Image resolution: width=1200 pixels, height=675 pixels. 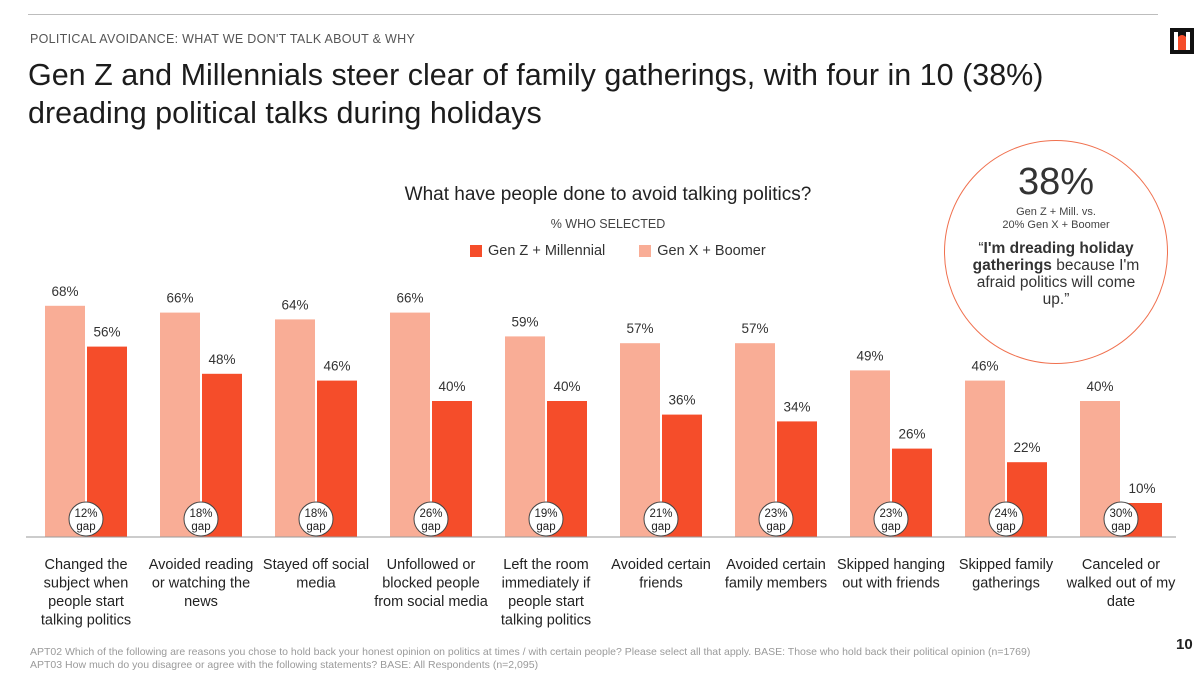 What do you see at coordinates (179, 298) in the screenshot?
I see `value-label-genx-2: 66%` at bounding box center [179, 298].